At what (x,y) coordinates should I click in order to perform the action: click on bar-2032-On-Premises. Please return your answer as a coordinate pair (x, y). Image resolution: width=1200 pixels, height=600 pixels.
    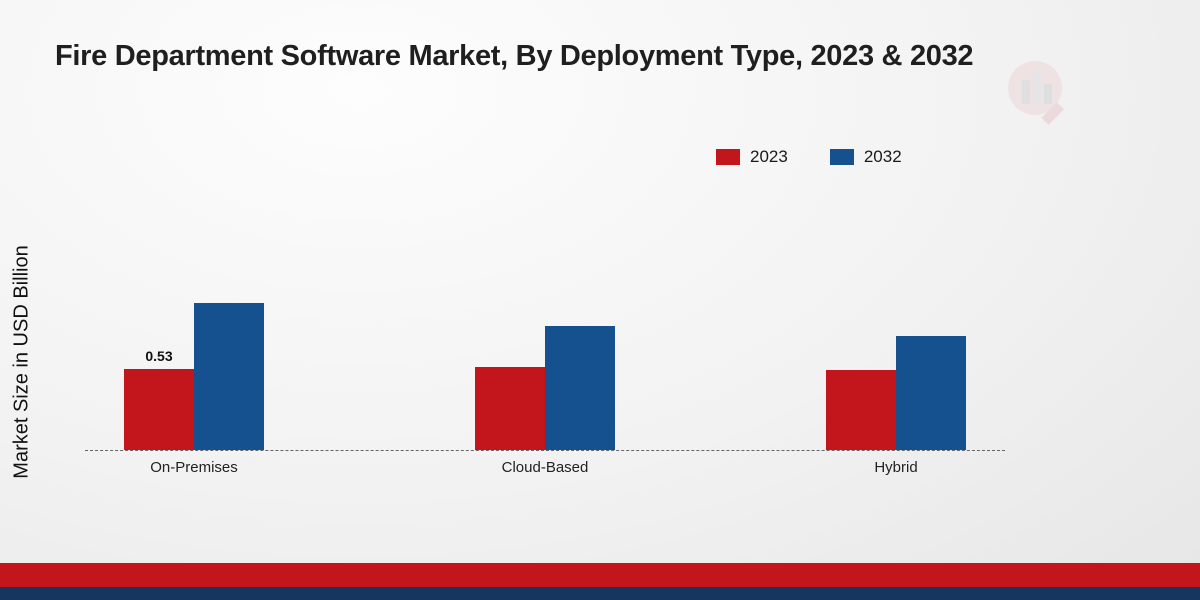
    Looking at the image, I should click on (229, 376).